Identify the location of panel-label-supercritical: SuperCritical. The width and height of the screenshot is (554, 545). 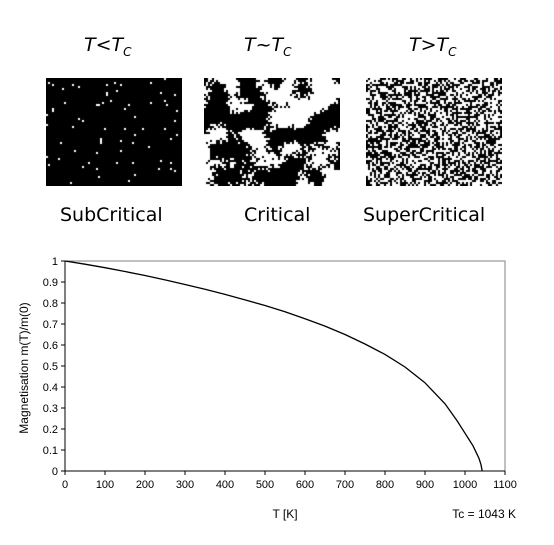
(424, 215).